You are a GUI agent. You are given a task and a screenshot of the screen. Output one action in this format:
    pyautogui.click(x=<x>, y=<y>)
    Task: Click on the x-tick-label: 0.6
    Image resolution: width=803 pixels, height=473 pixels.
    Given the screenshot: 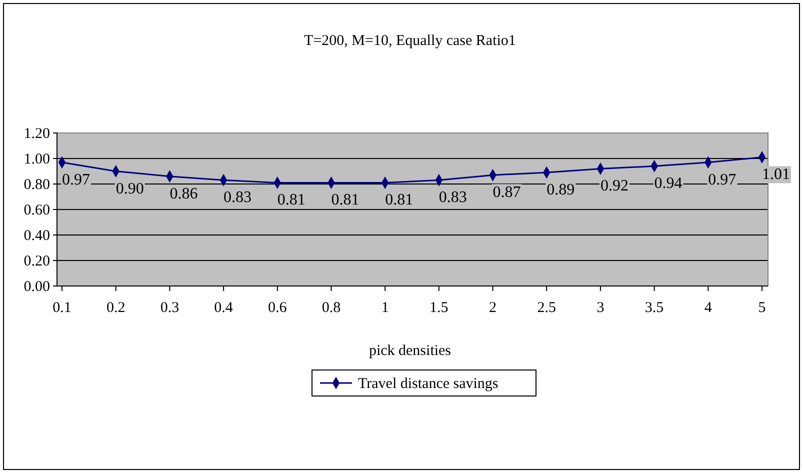 What is the action you would take?
    pyautogui.click(x=278, y=308)
    